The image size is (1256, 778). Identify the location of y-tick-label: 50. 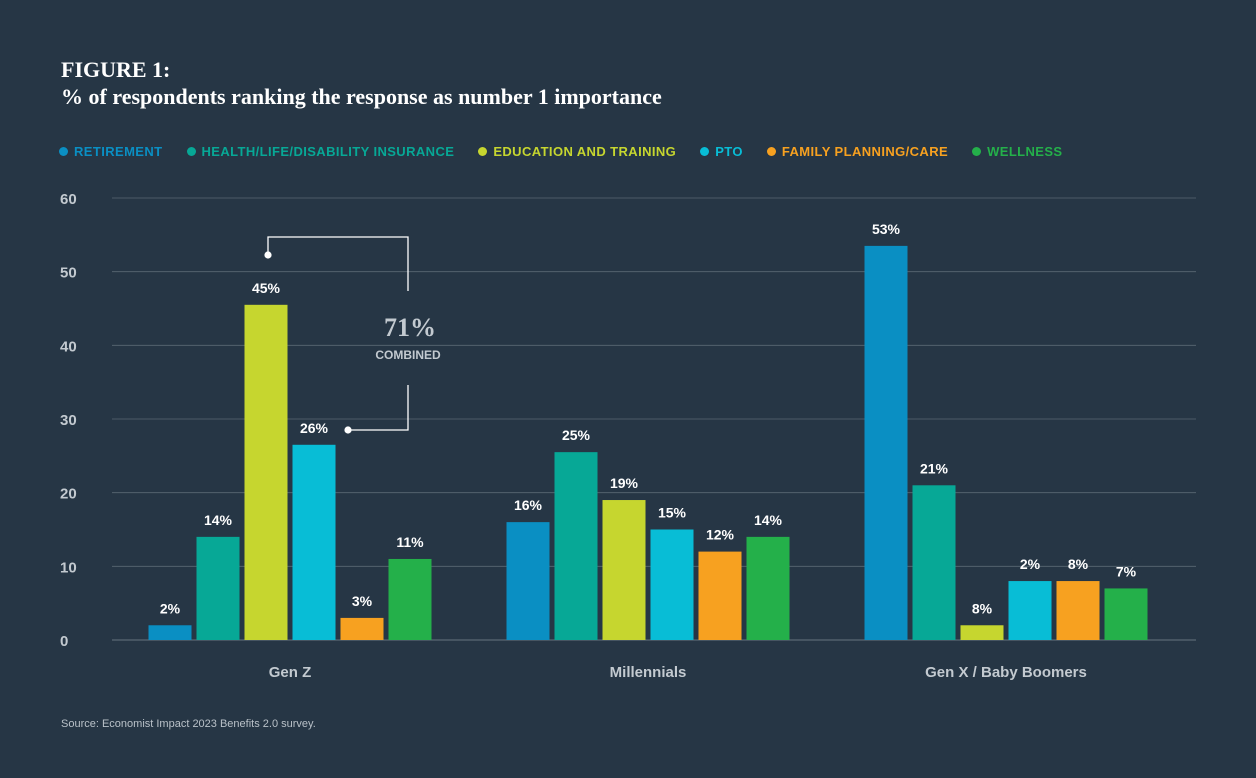
(68, 273).